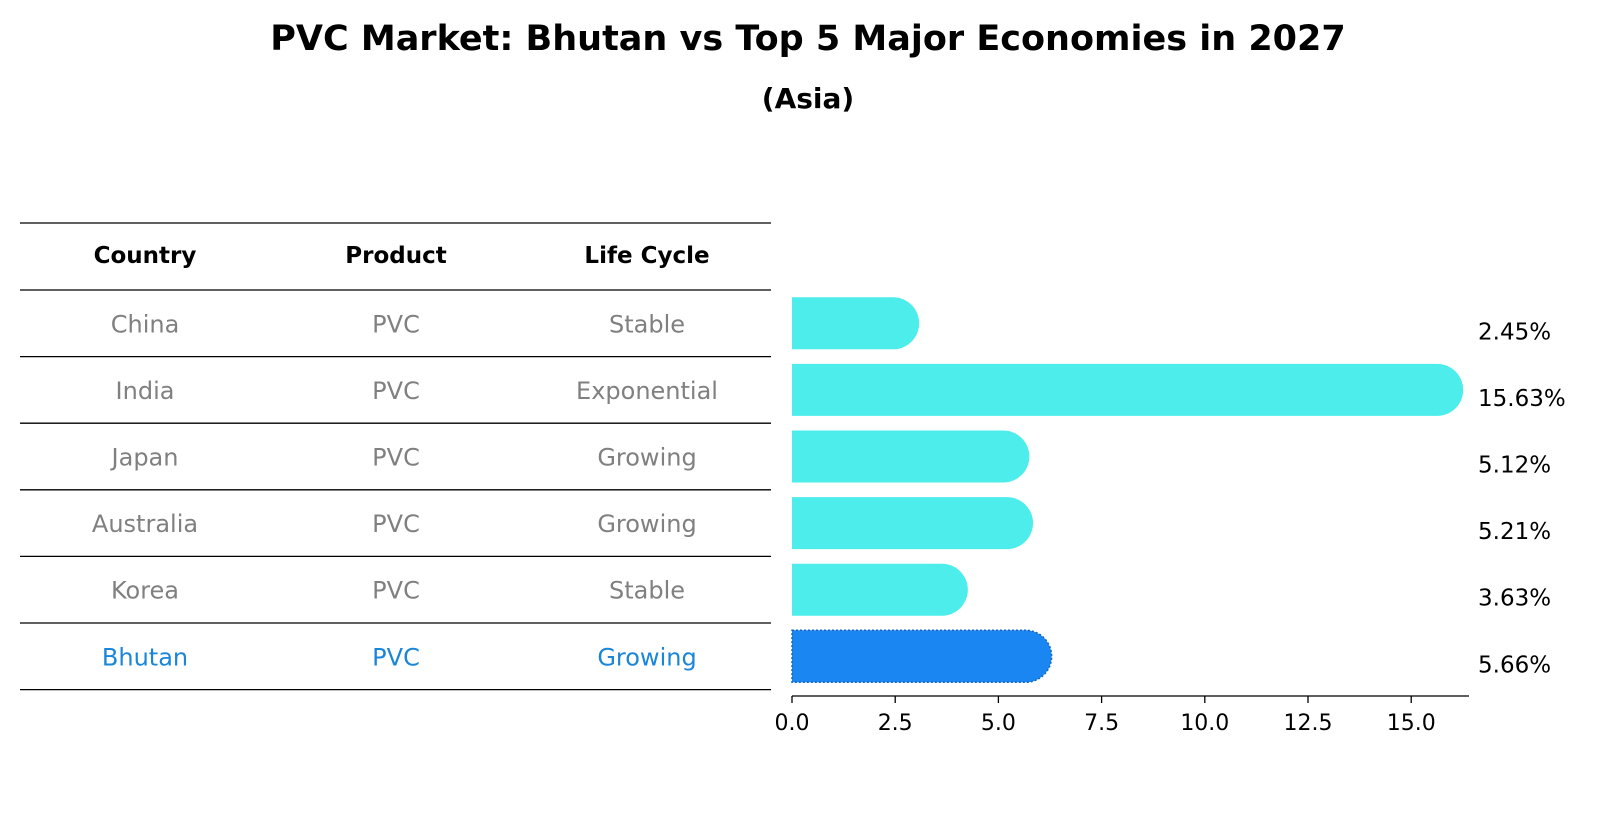 The image size is (1604, 823). What do you see at coordinates (856, 323) in the screenshot?
I see `bar-china` at bounding box center [856, 323].